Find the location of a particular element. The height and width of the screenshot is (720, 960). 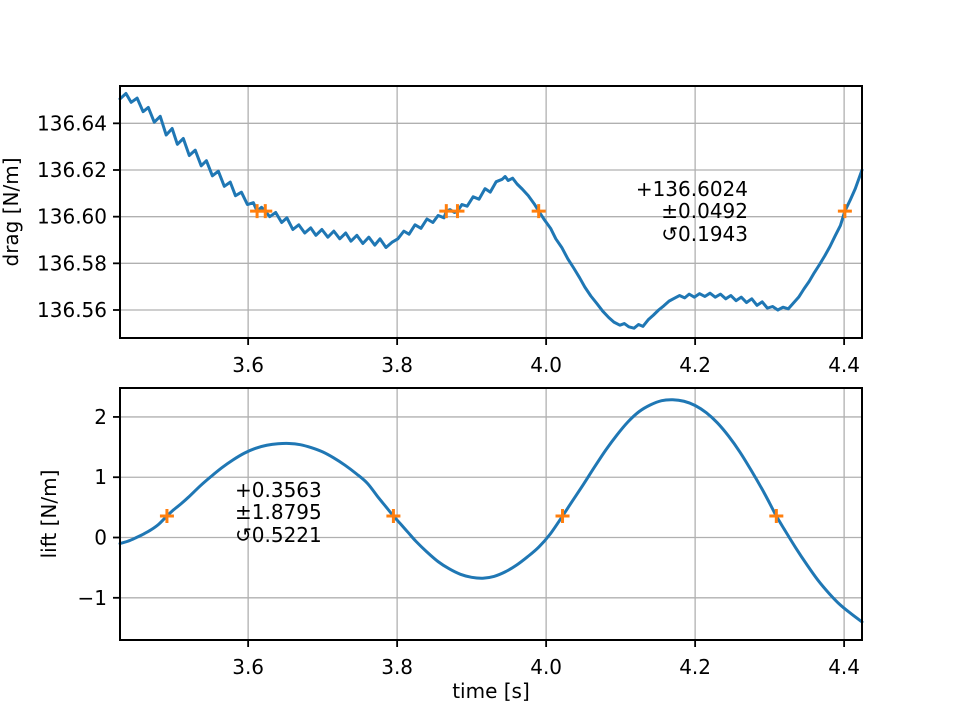

drag-y-axis-label: drag [N/m] is located at coordinates (11, 211).